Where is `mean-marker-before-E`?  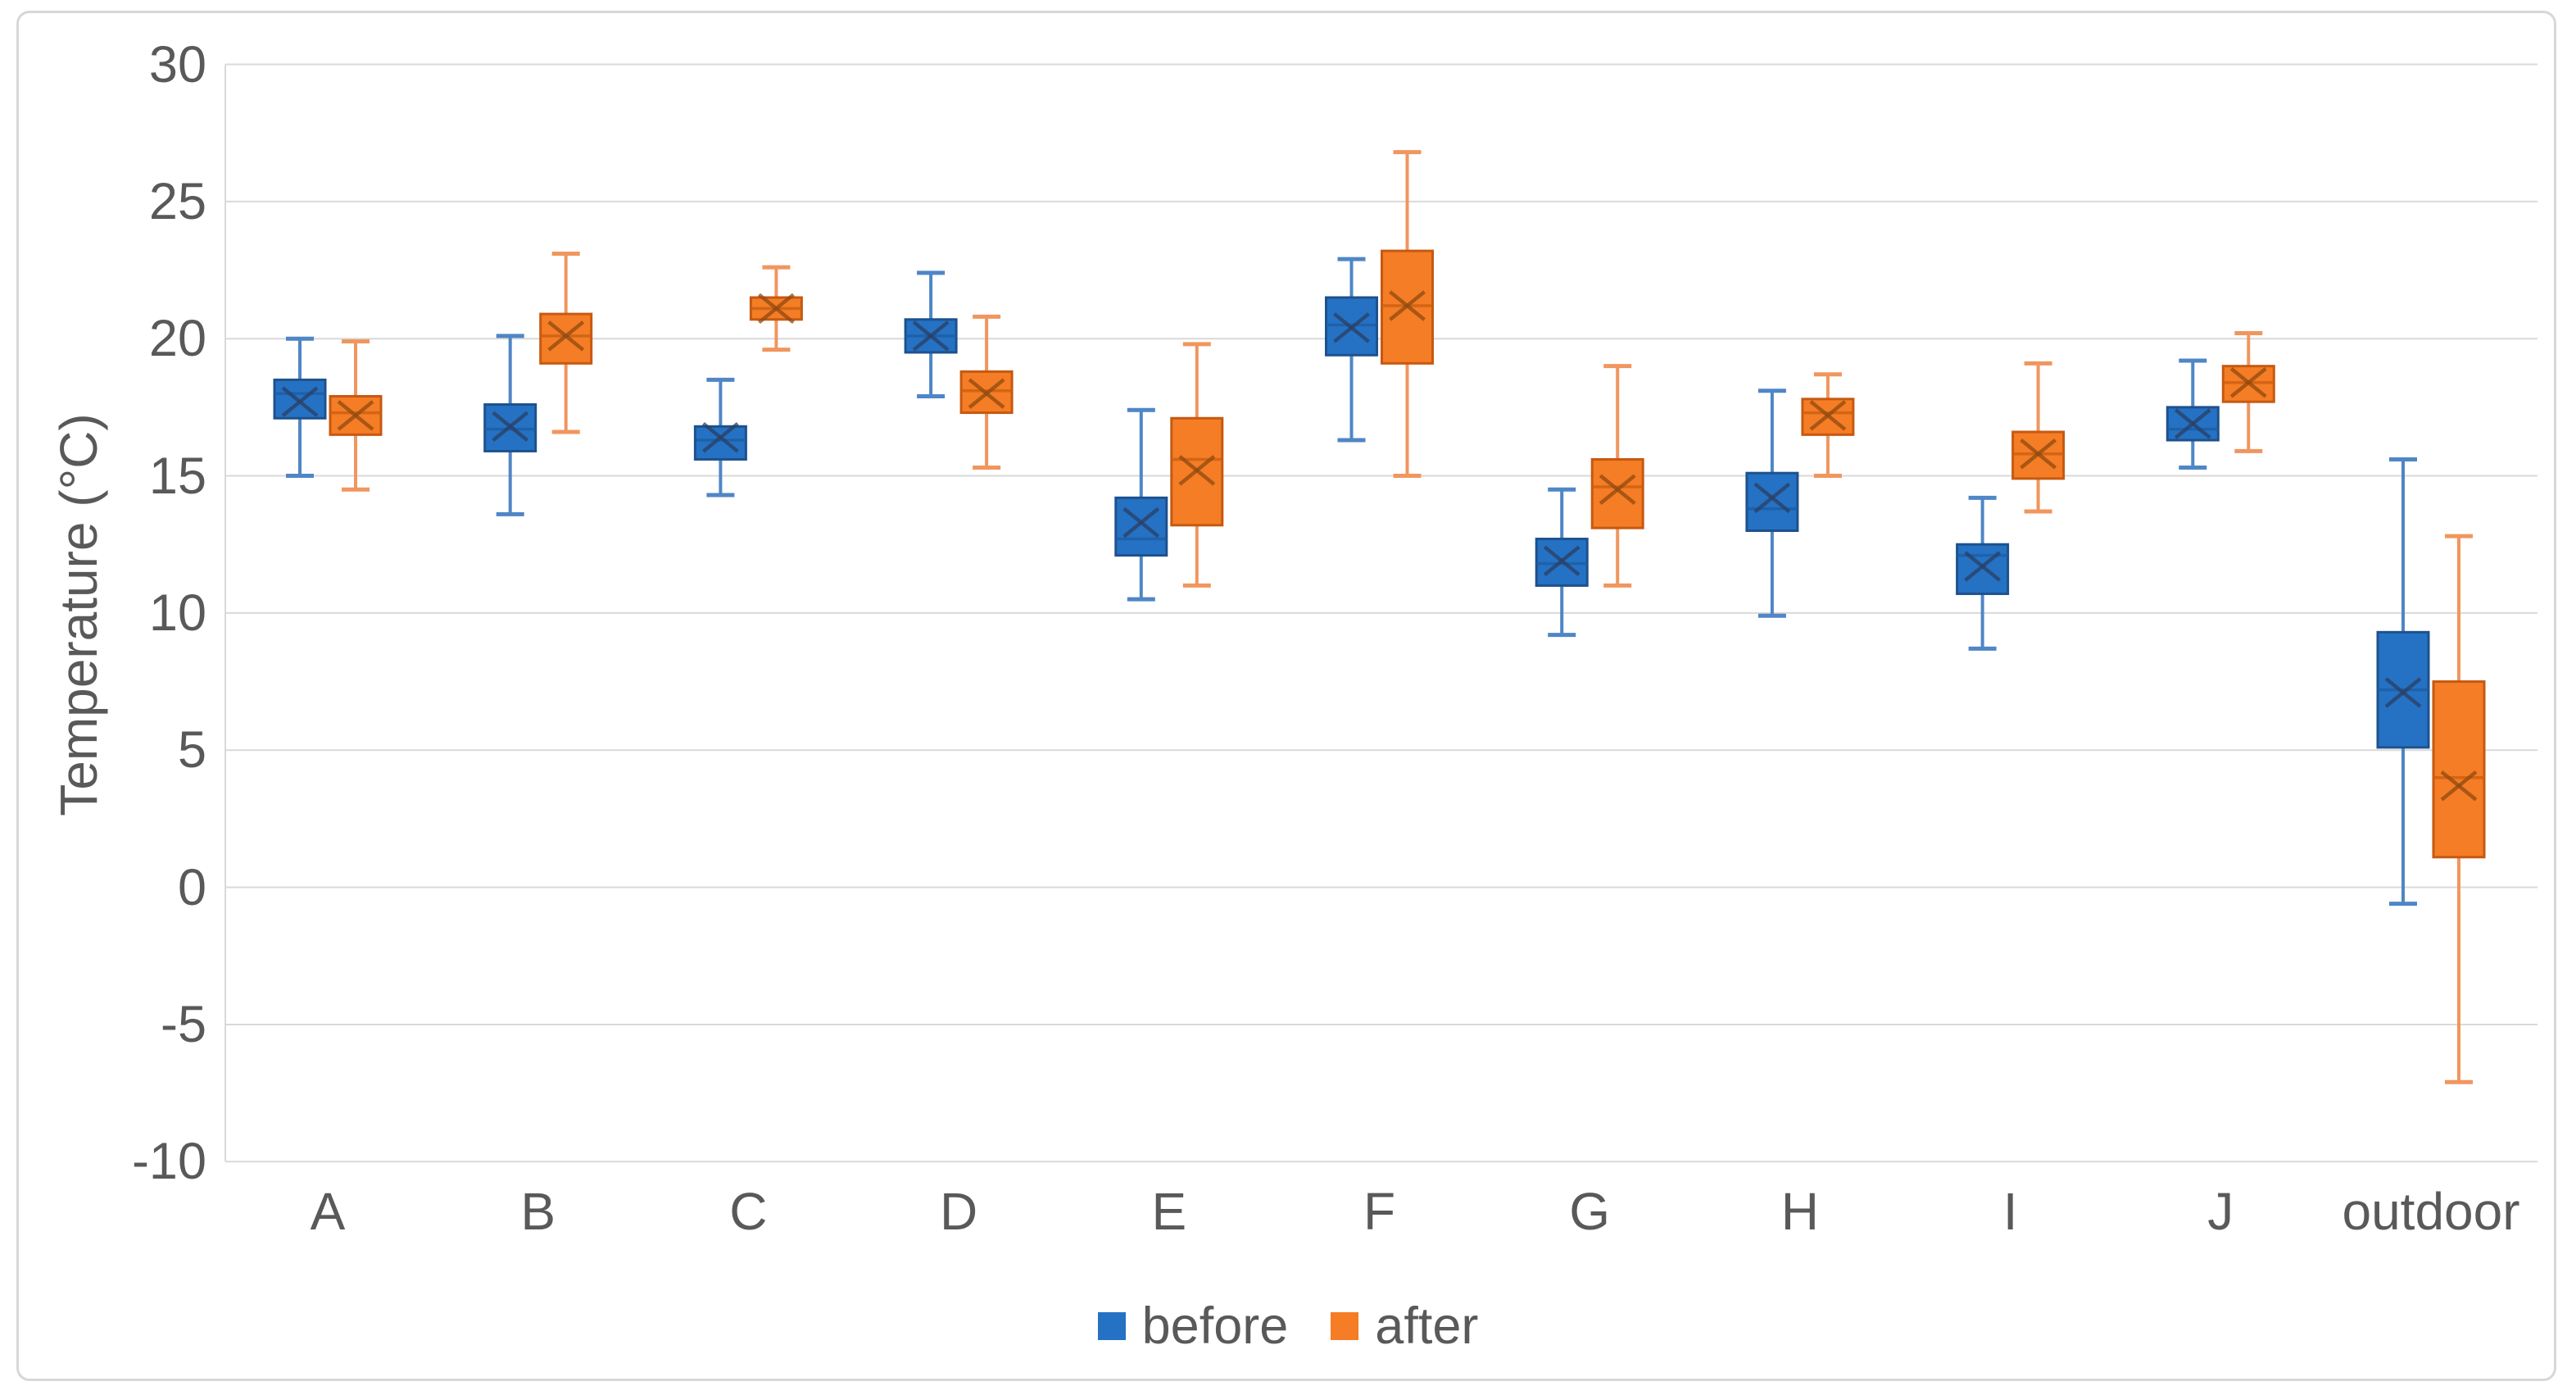 mean-marker-before-E is located at coordinates (1141, 522).